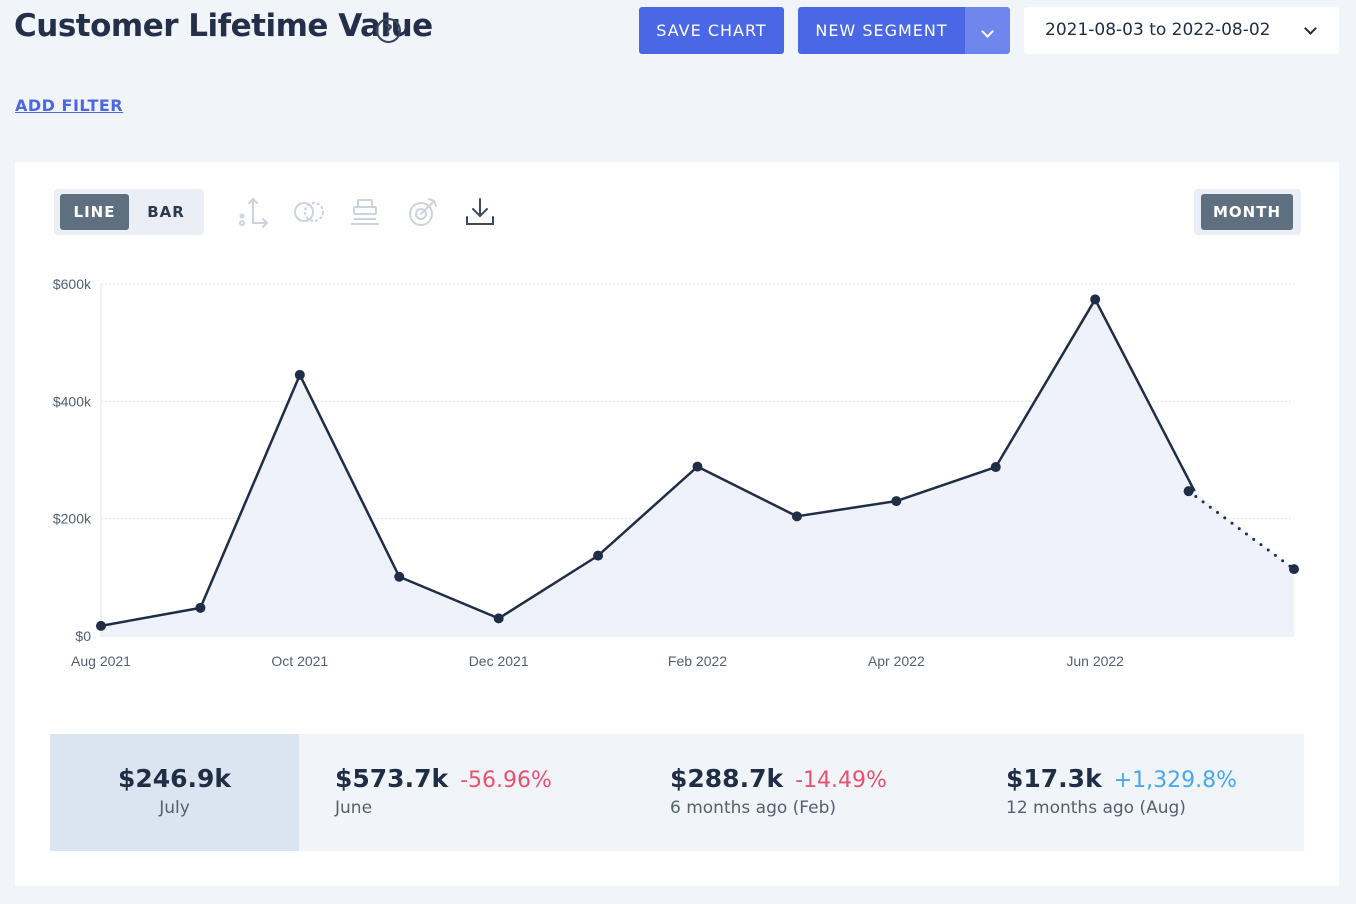 The height and width of the screenshot is (904, 1356). I want to click on chart-type-toggle: LINE BAR, so click(129, 212).